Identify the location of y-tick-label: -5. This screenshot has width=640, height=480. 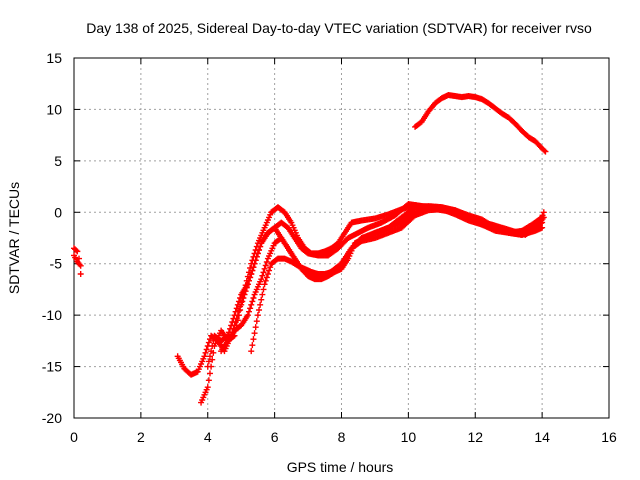
(56, 264).